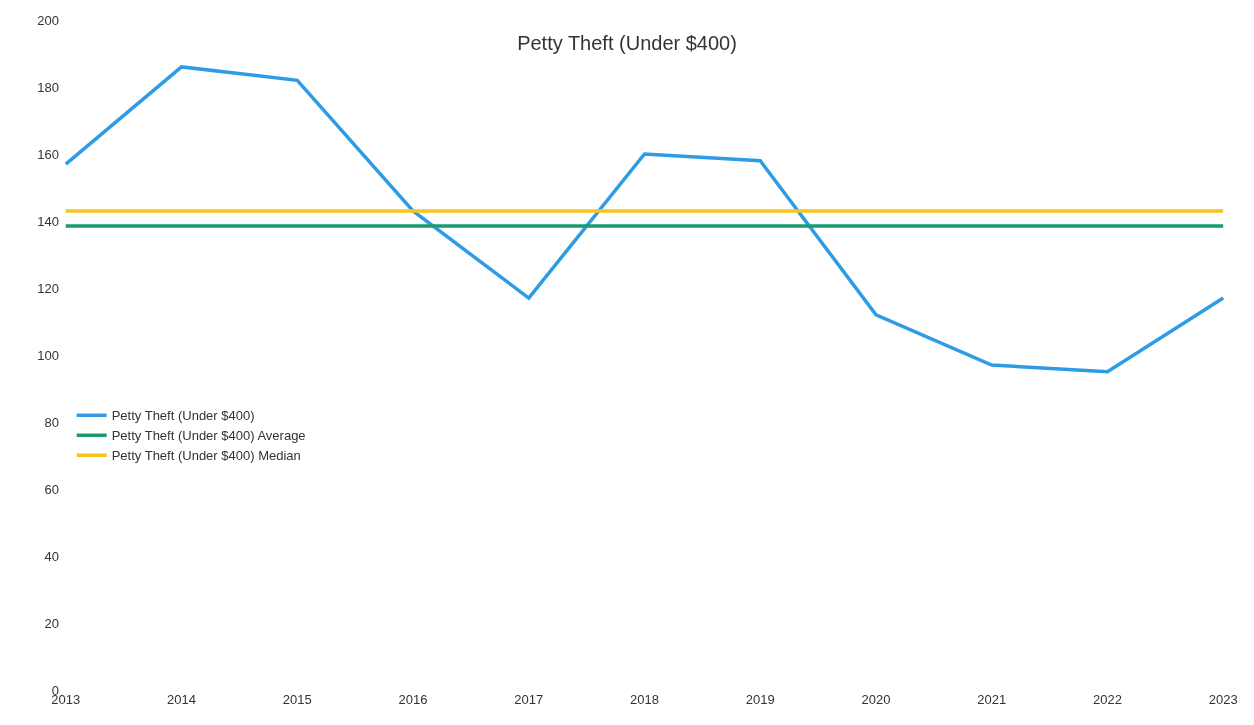 Image resolution: width=1254 pixels, height=725 pixels. I want to click on x-tick-label: 2016, so click(413, 699).